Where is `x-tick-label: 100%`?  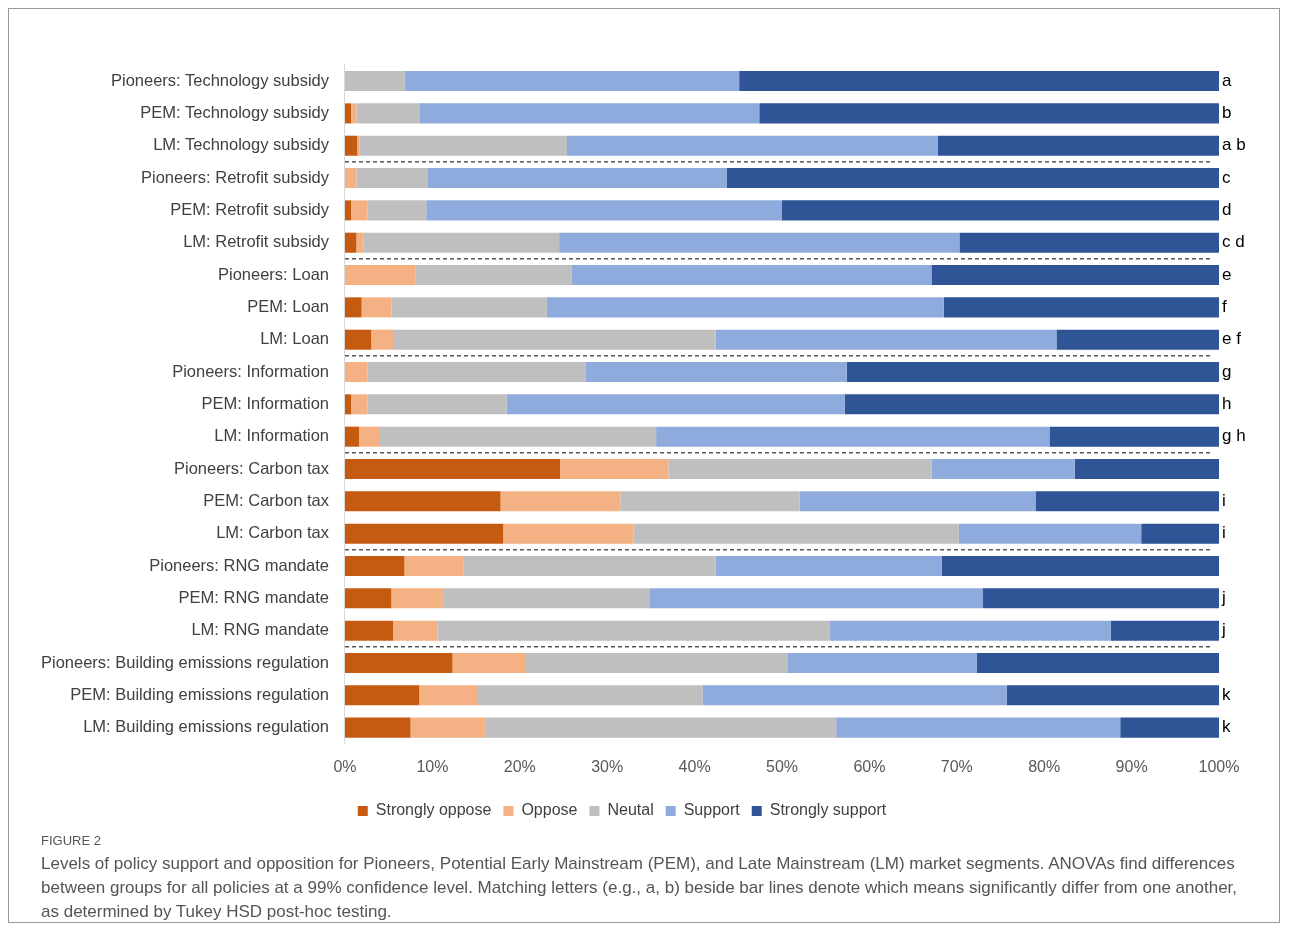
x-tick-label: 100% is located at coordinates (1219, 766).